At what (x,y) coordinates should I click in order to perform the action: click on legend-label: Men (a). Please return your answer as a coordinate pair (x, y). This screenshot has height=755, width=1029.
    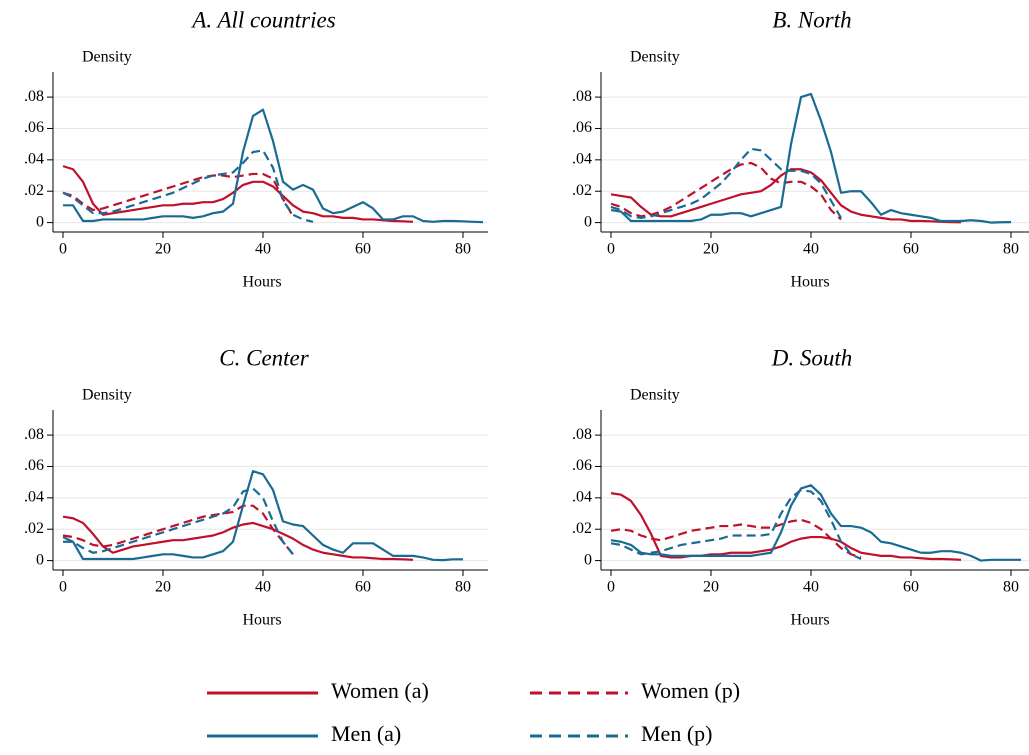
    Looking at the image, I should click on (366, 733).